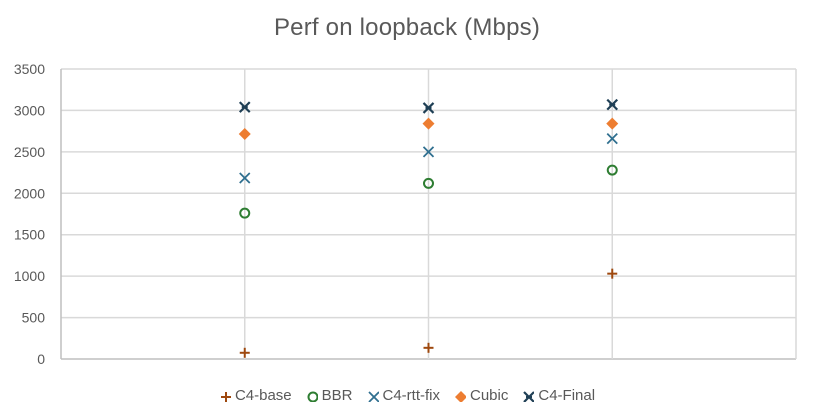  I want to click on legend-item-c4-final: C4-Final, so click(558, 395).